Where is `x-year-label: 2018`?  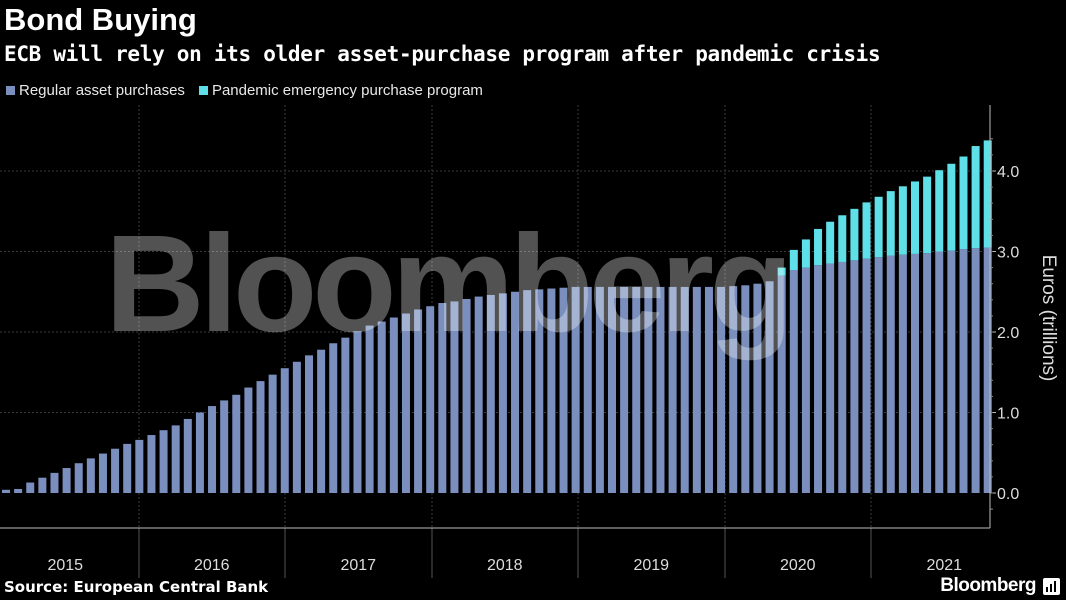
x-year-label: 2018 is located at coordinates (505, 565).